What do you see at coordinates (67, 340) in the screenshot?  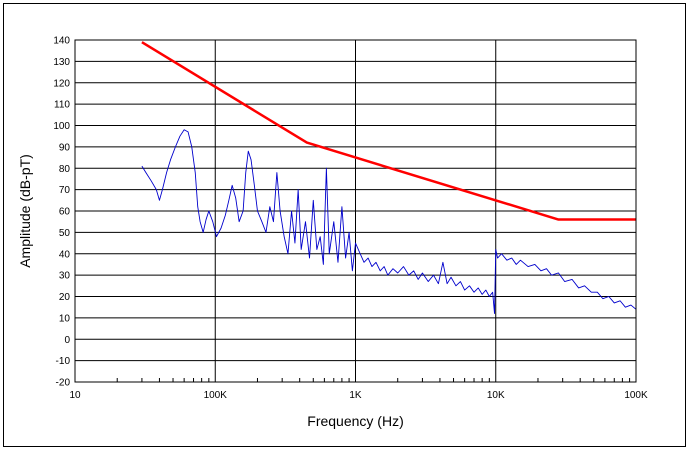 I see `y-tick-label: 0` at bounding box center [67, 340].